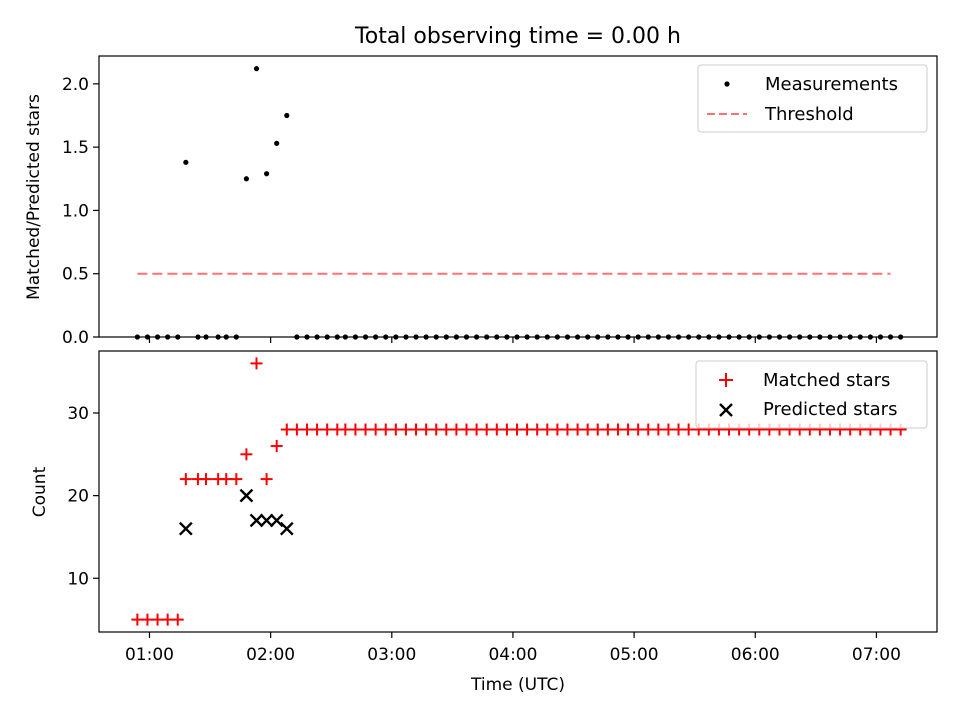  I want to click on top-y-ticks: 0.0 0.5 1.0 1.5 2.0, so click(80, 211).